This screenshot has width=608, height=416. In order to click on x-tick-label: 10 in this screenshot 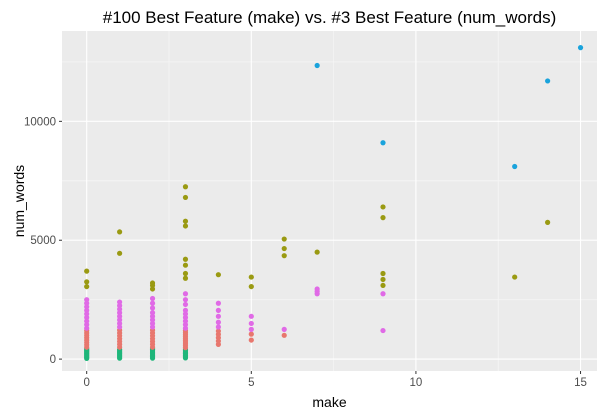, I will do `click(416, 383)`.